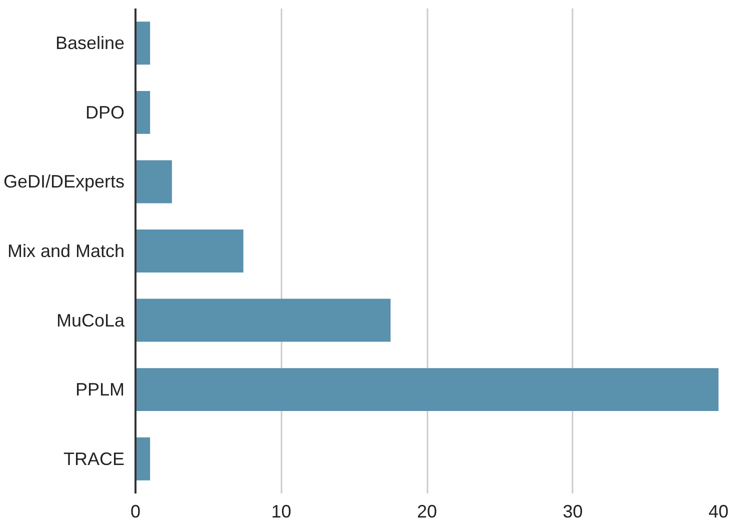  Describe the element at coordinates (135, 511) in the screenshot. I see `x-tick-label: 0` at that location.